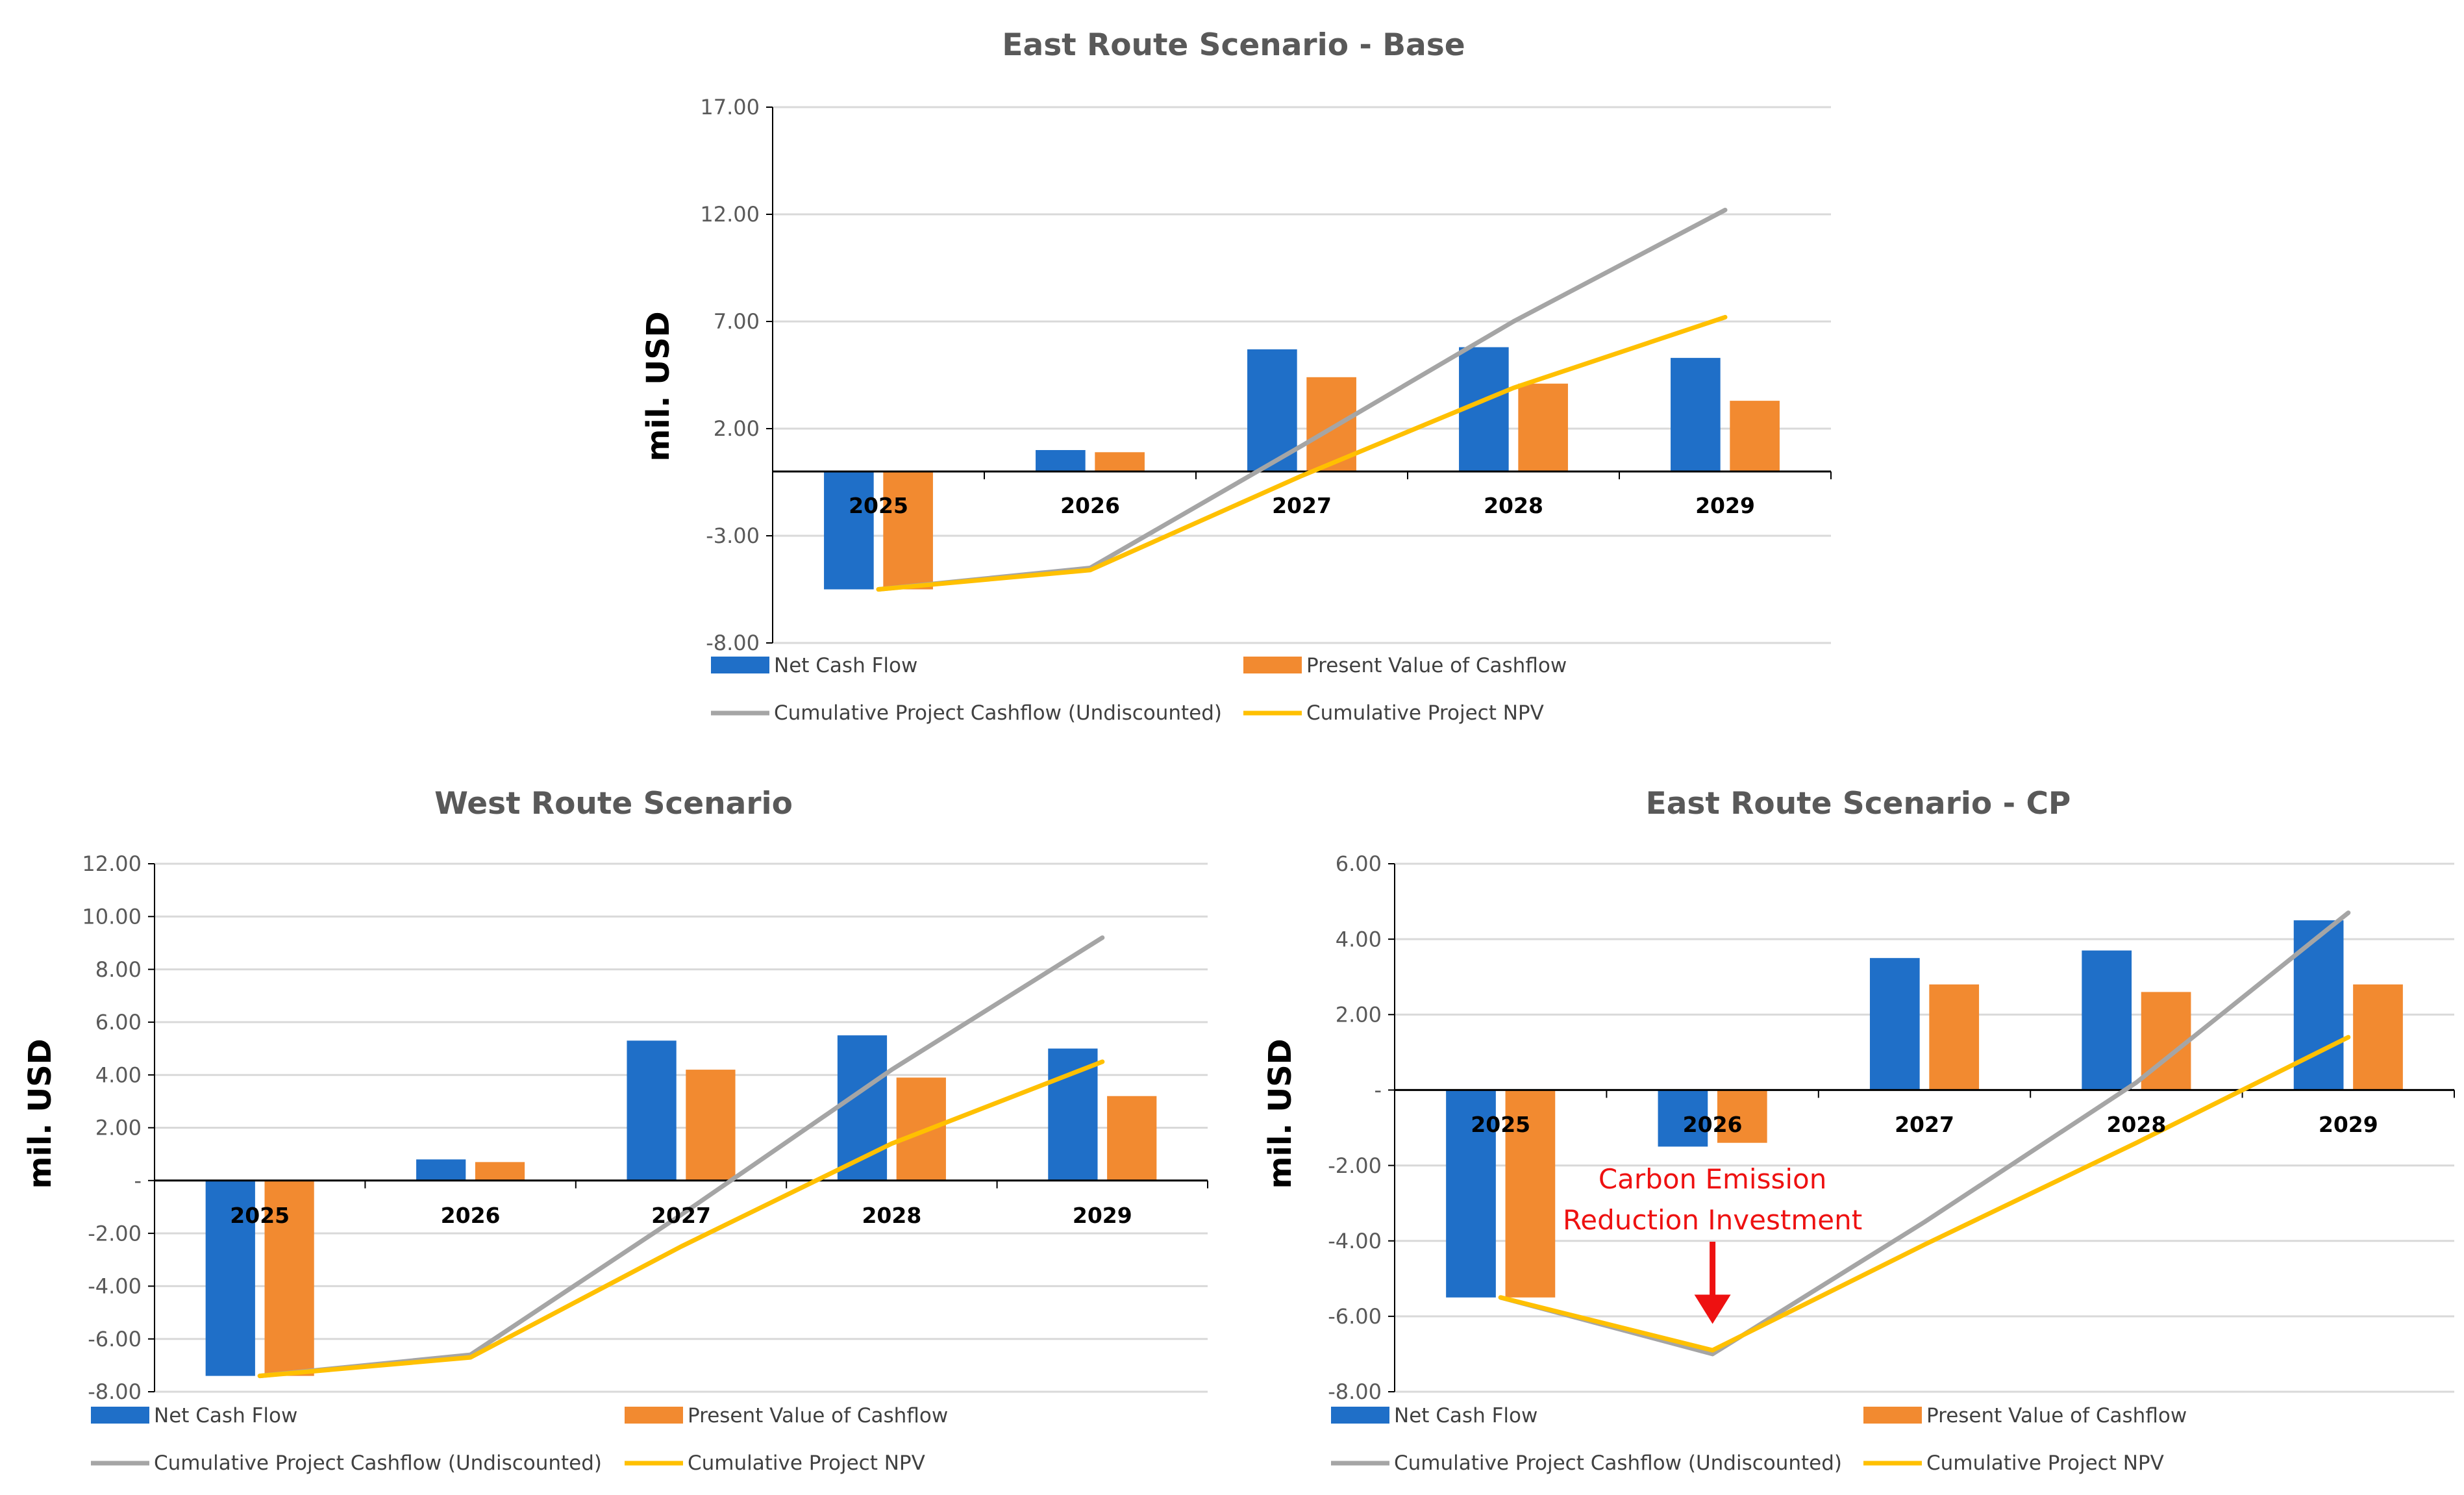  What do you see at coordinates (1712, 1220) in the screenshot?
I see `annotation-text: Reduction Investment` at bounding box center [1712, 1220].